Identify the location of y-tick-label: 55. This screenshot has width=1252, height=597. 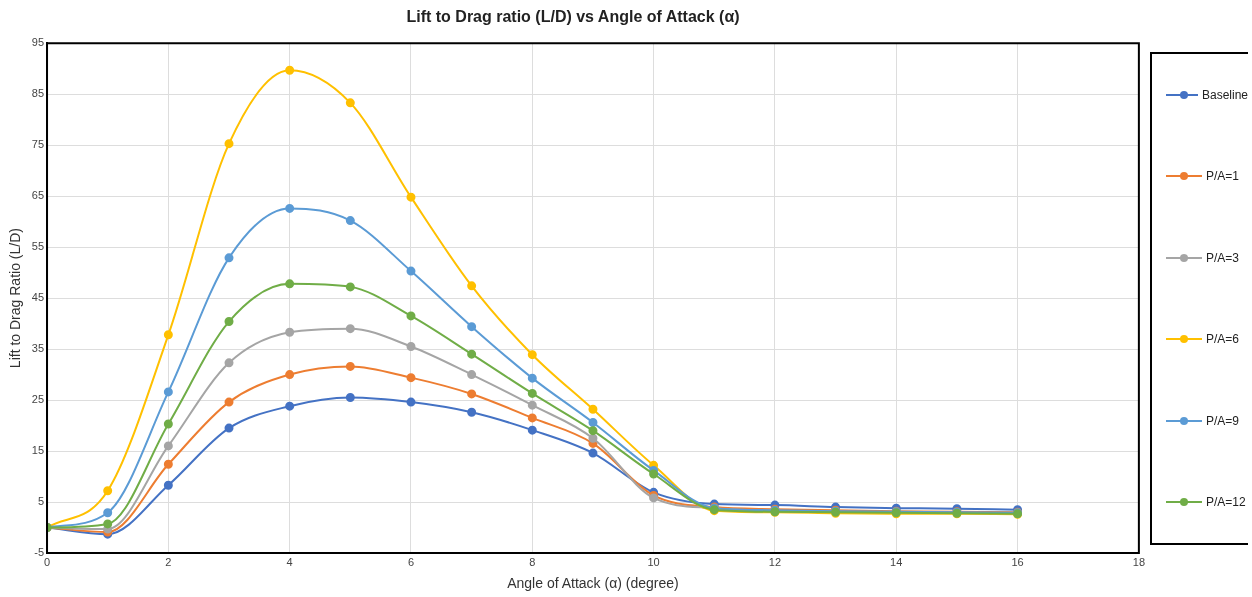
(38, 246).